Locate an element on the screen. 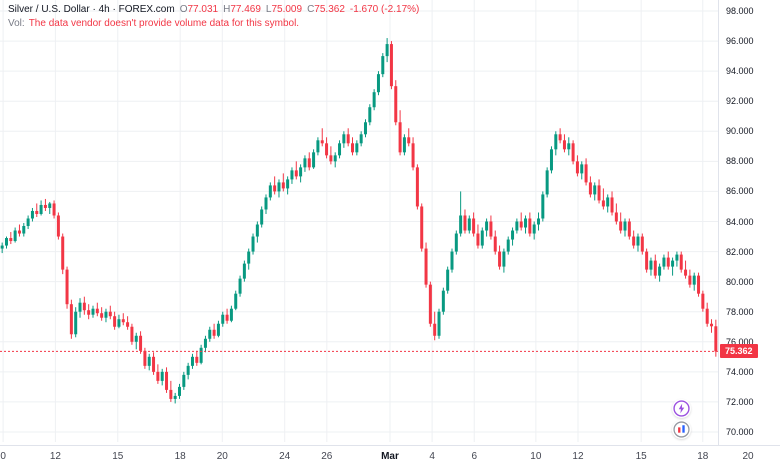 The image size is (780, 470). price-tick-label: 96.000 is located at coordinates (740, 41).